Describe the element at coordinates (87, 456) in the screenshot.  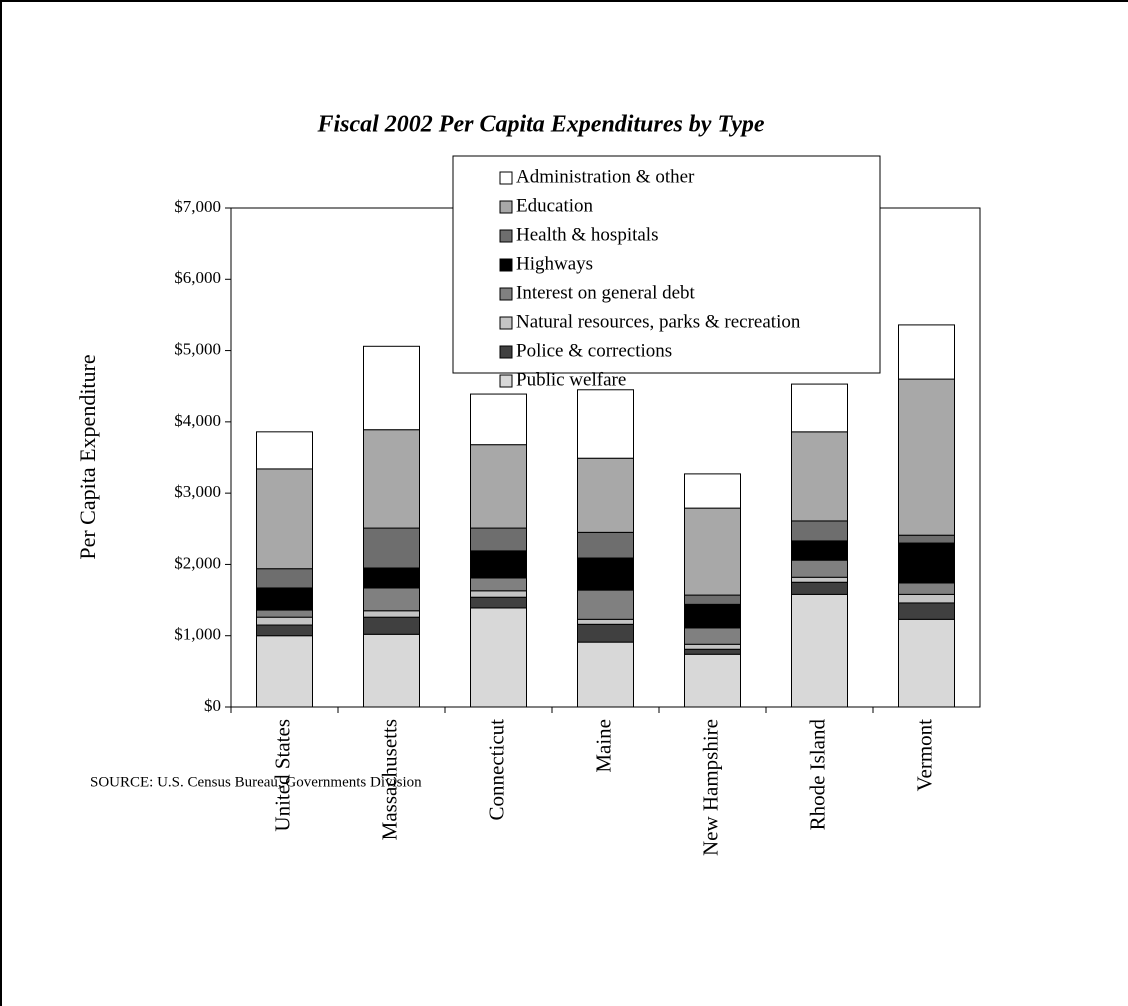
I see `y-axis-label: Per Capita Expenditure` at that location.